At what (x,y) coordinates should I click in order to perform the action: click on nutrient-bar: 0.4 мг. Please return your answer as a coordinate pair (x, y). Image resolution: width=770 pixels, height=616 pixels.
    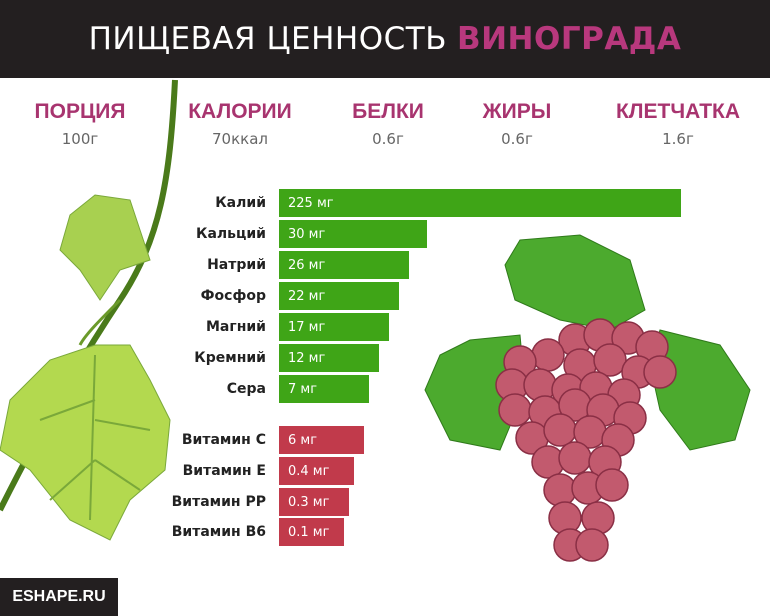
    Looking at the image, I should click on (316, 471).